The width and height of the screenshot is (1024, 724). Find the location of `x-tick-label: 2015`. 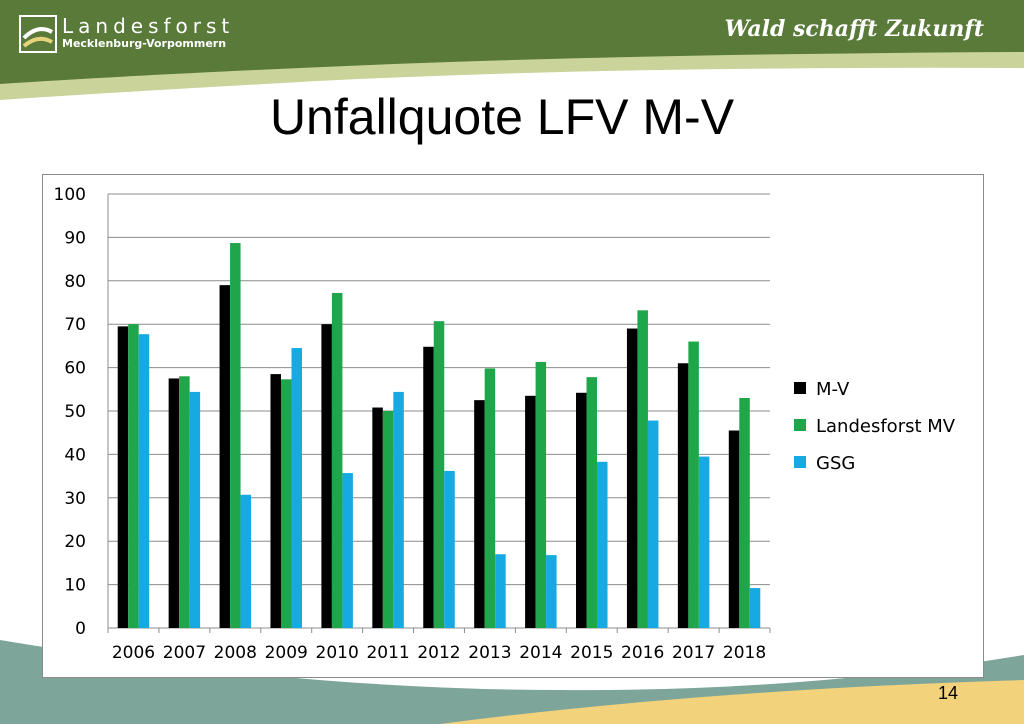

x-tick-label: 2015 is located at coordinates (591, 653).